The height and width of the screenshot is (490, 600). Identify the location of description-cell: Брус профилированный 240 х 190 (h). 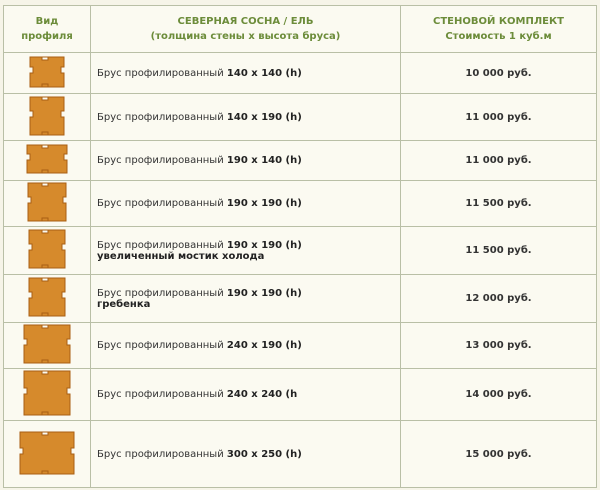
(245, 345).